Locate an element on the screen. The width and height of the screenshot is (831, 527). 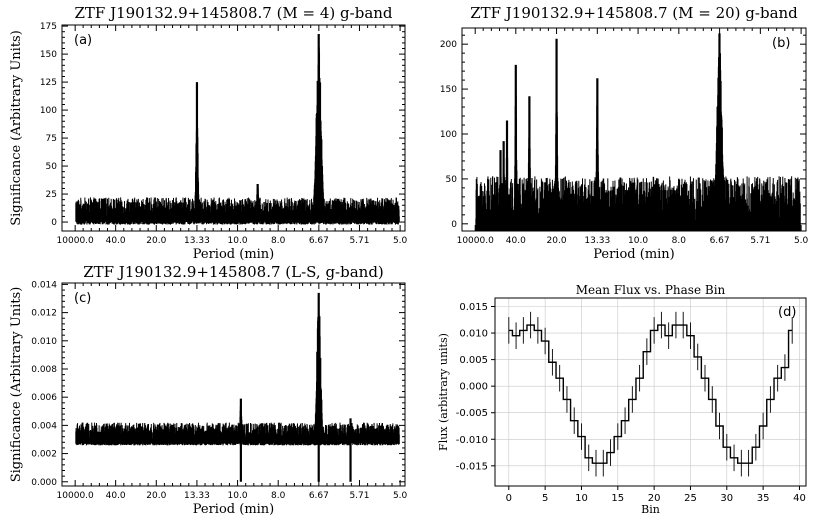
y-tick-label: -0.010 is located at coordinates (472, 440).